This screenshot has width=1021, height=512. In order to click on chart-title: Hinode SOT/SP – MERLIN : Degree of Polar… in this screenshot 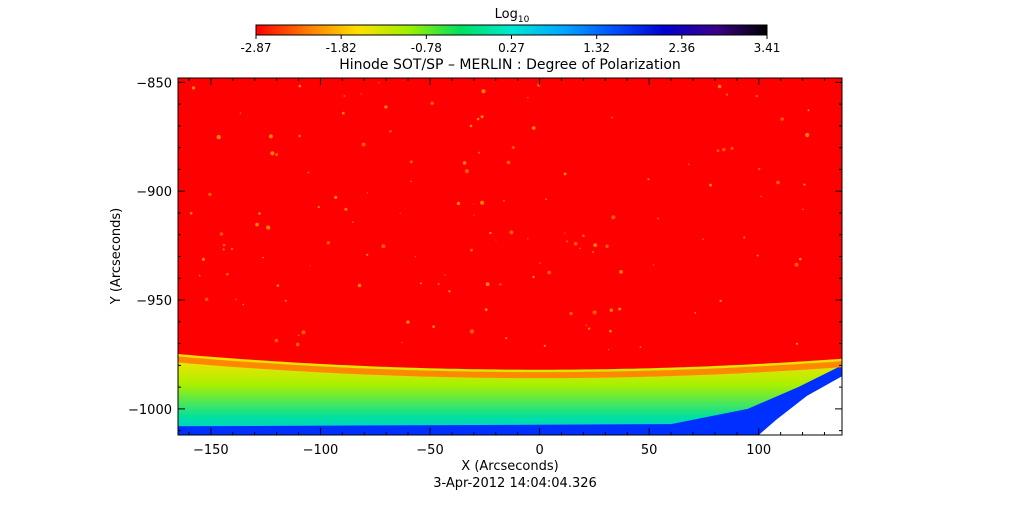, I will do `click(510, 65)`.